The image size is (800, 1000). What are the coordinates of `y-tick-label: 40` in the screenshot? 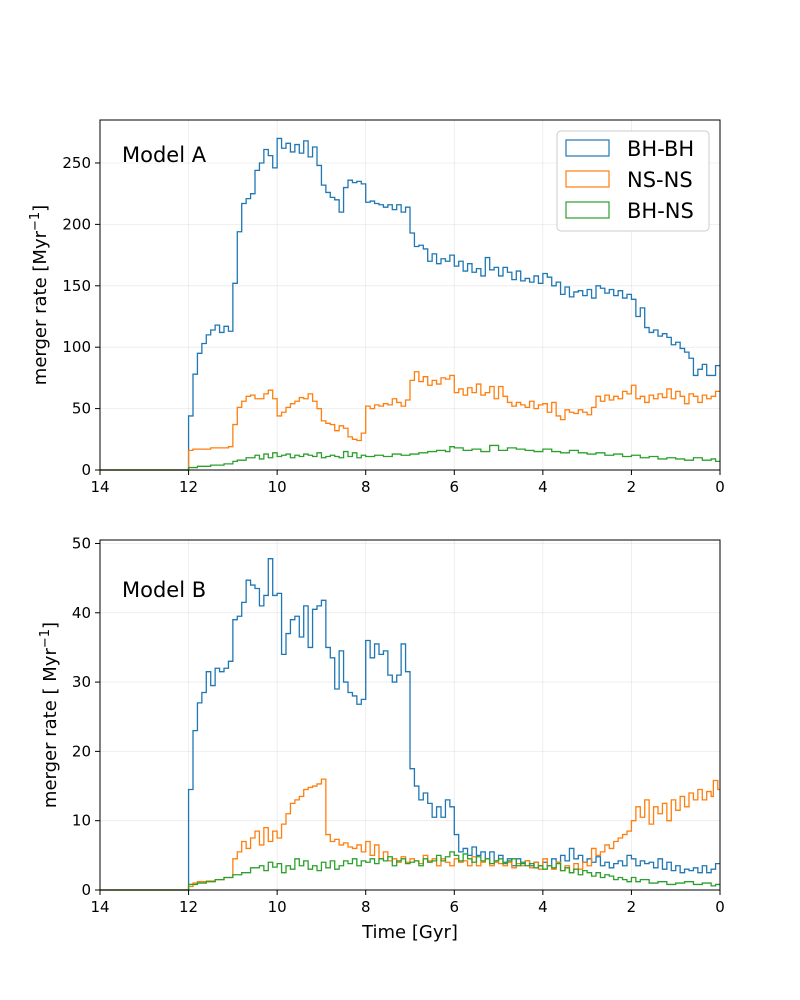 It's located at (81, 613).